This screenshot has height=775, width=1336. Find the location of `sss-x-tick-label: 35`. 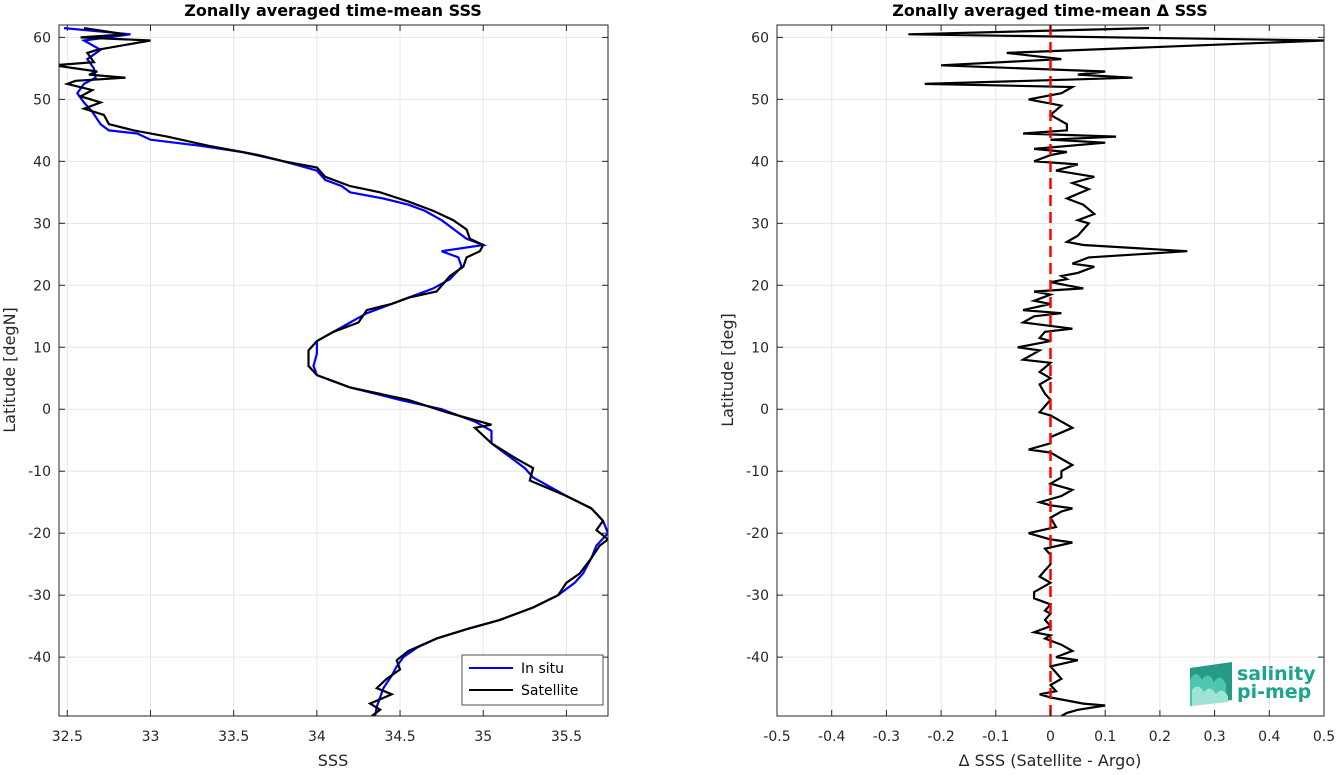

sss-x-tick-label: 35 is located at coordinates (483, 737).